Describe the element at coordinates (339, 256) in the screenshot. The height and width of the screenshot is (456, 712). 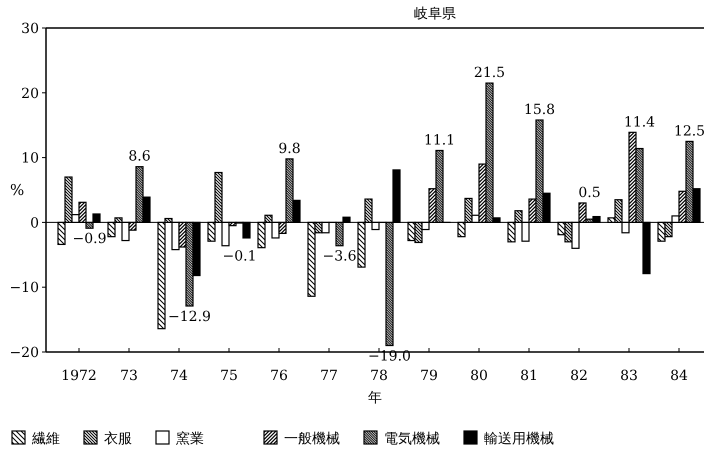
I see `data-label: −3.6` at that location.